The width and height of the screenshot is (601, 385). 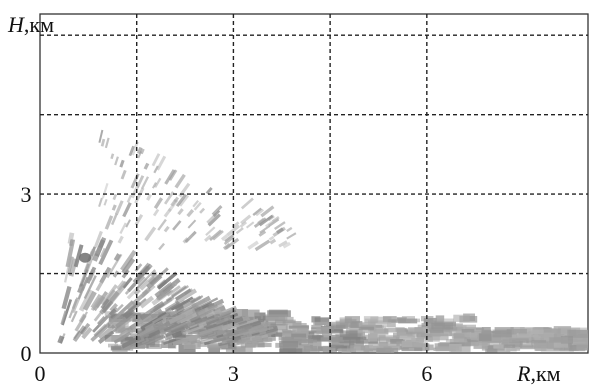 I want to click on y-axis-variable: H, so click(x=16, y=24).